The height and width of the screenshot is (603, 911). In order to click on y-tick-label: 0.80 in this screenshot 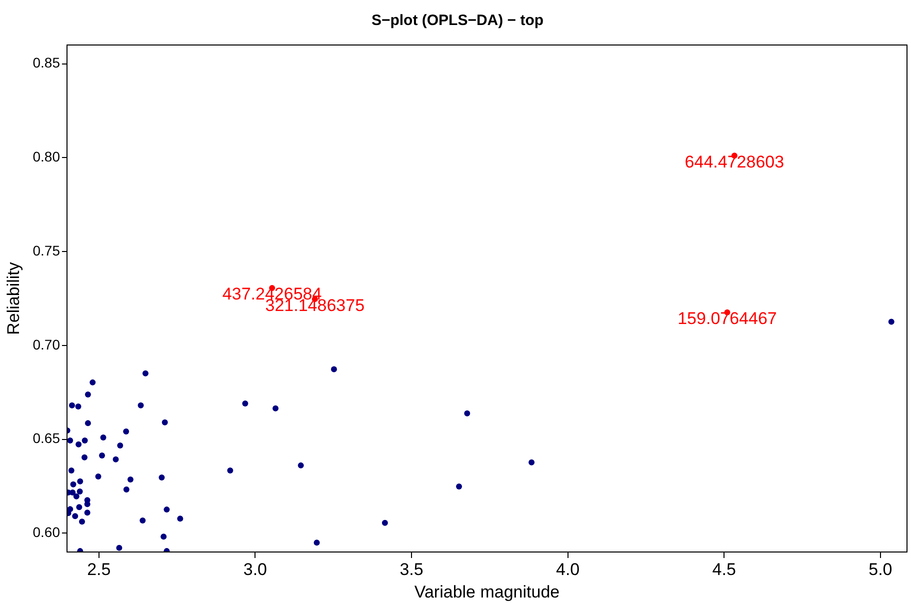, I will do `click(46, 156)`.